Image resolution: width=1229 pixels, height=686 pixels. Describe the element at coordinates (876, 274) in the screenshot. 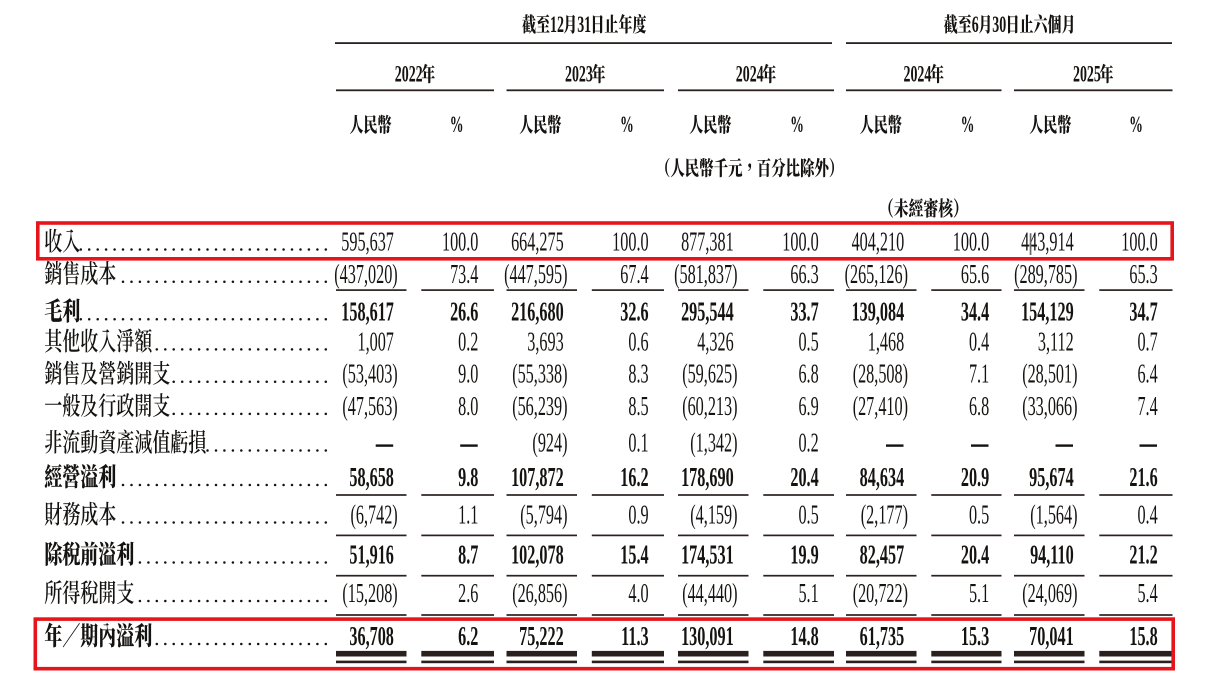

I see `svg-text: (265,126)` at that location.